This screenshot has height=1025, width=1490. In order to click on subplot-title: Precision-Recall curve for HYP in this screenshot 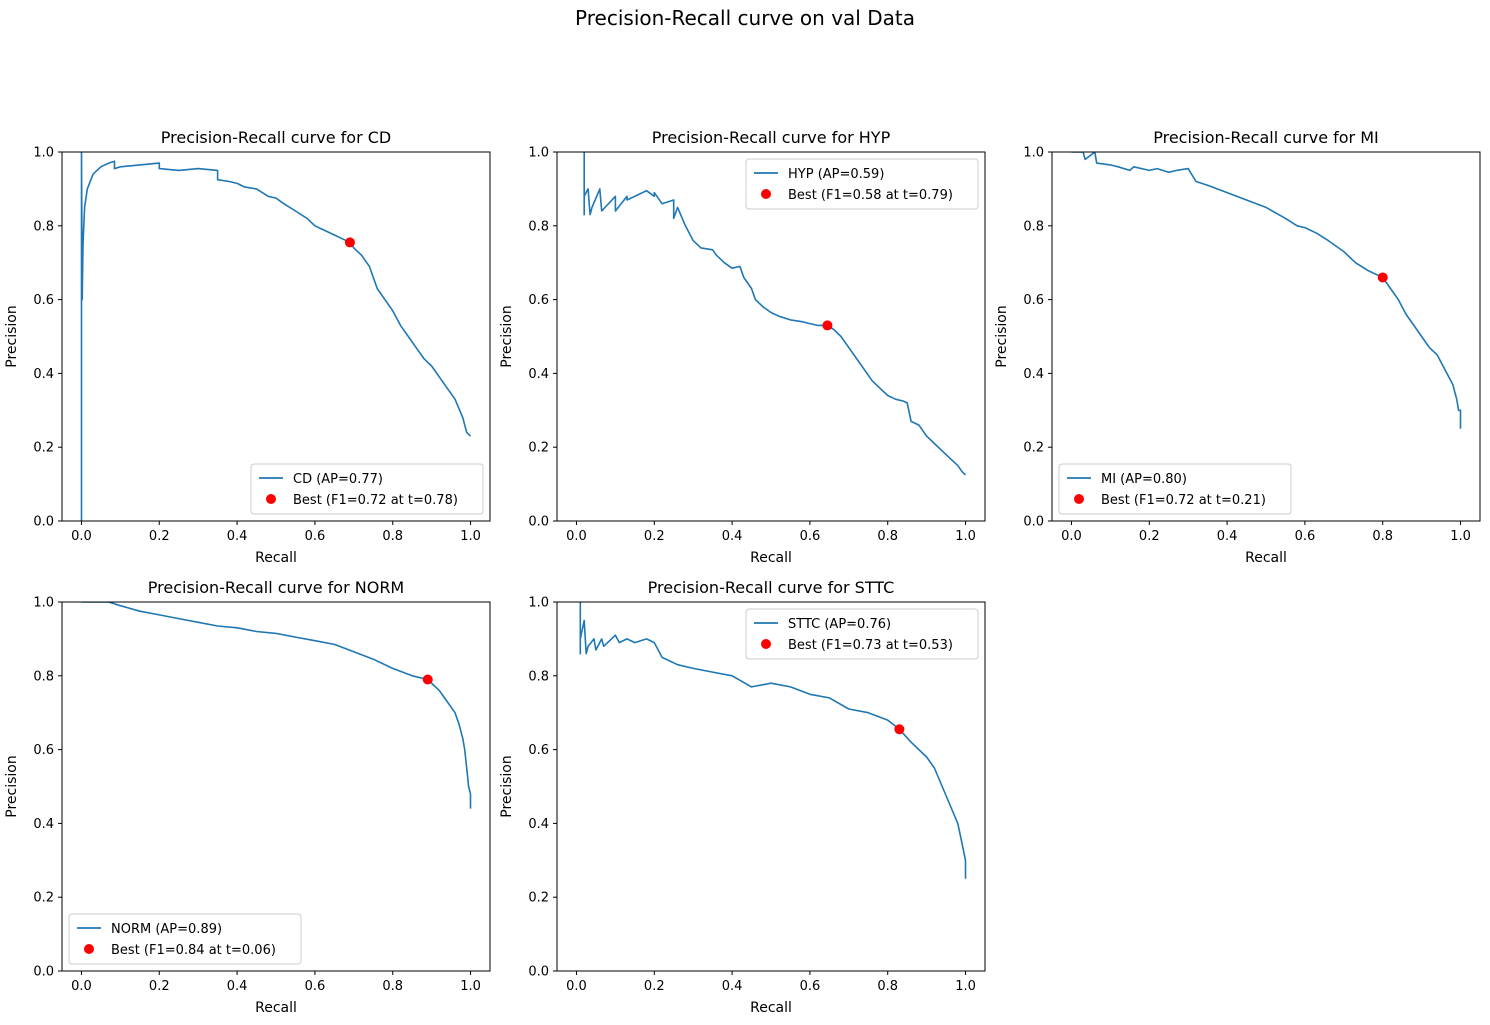, I will do `click(771, 137)`.